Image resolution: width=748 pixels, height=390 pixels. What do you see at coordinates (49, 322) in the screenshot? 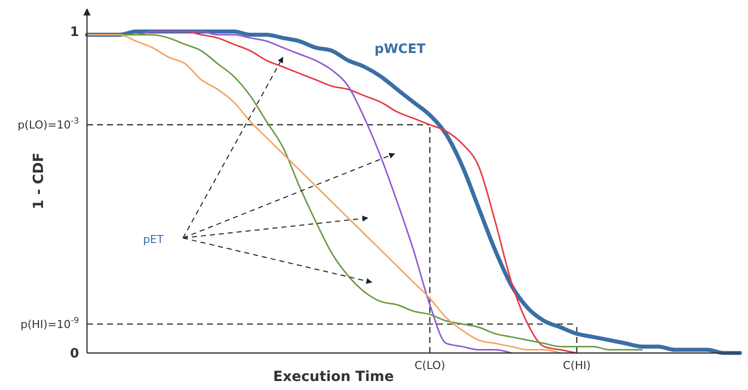
I see `y-tick-label: p(HI)=10$^{-9}$` at bounding box center [49, 322].